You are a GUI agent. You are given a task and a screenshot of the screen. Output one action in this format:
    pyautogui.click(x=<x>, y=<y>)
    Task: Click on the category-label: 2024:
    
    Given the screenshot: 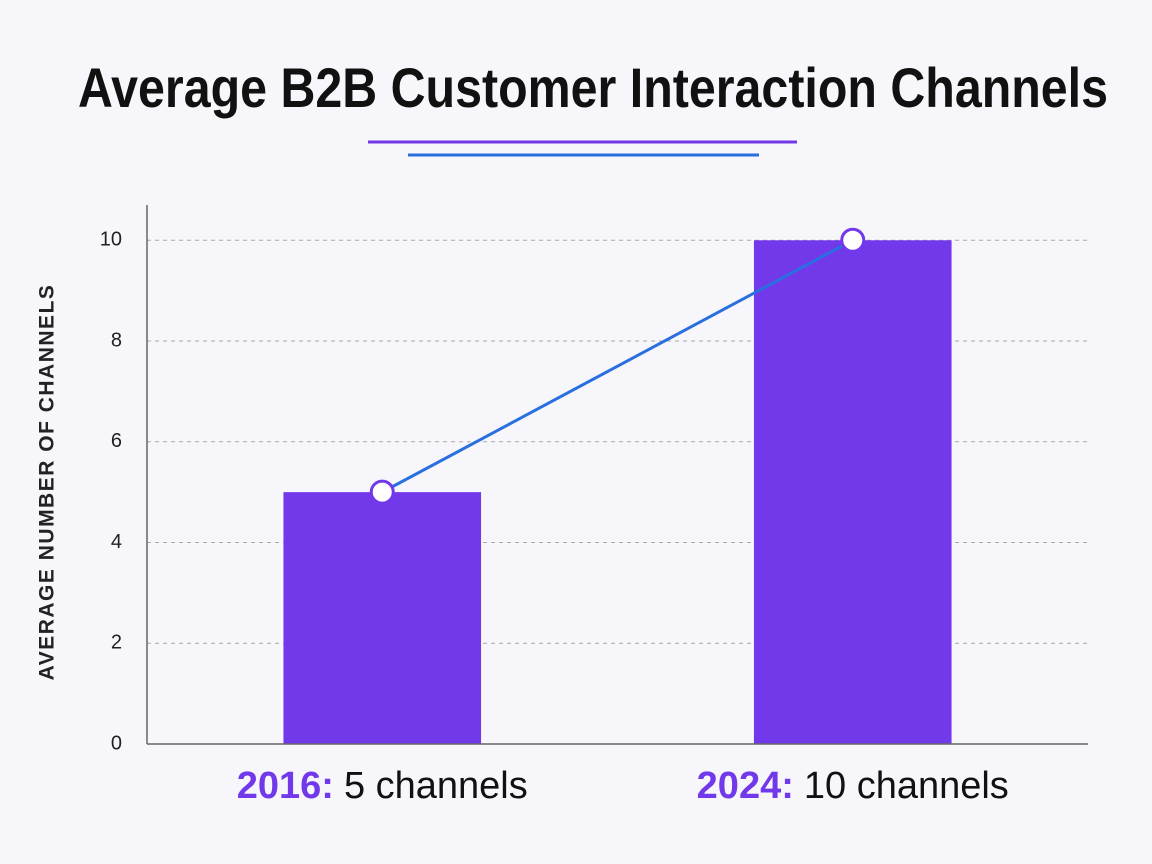 What is the action you would take?
    pyautogui.click(x=745, y=786)
    